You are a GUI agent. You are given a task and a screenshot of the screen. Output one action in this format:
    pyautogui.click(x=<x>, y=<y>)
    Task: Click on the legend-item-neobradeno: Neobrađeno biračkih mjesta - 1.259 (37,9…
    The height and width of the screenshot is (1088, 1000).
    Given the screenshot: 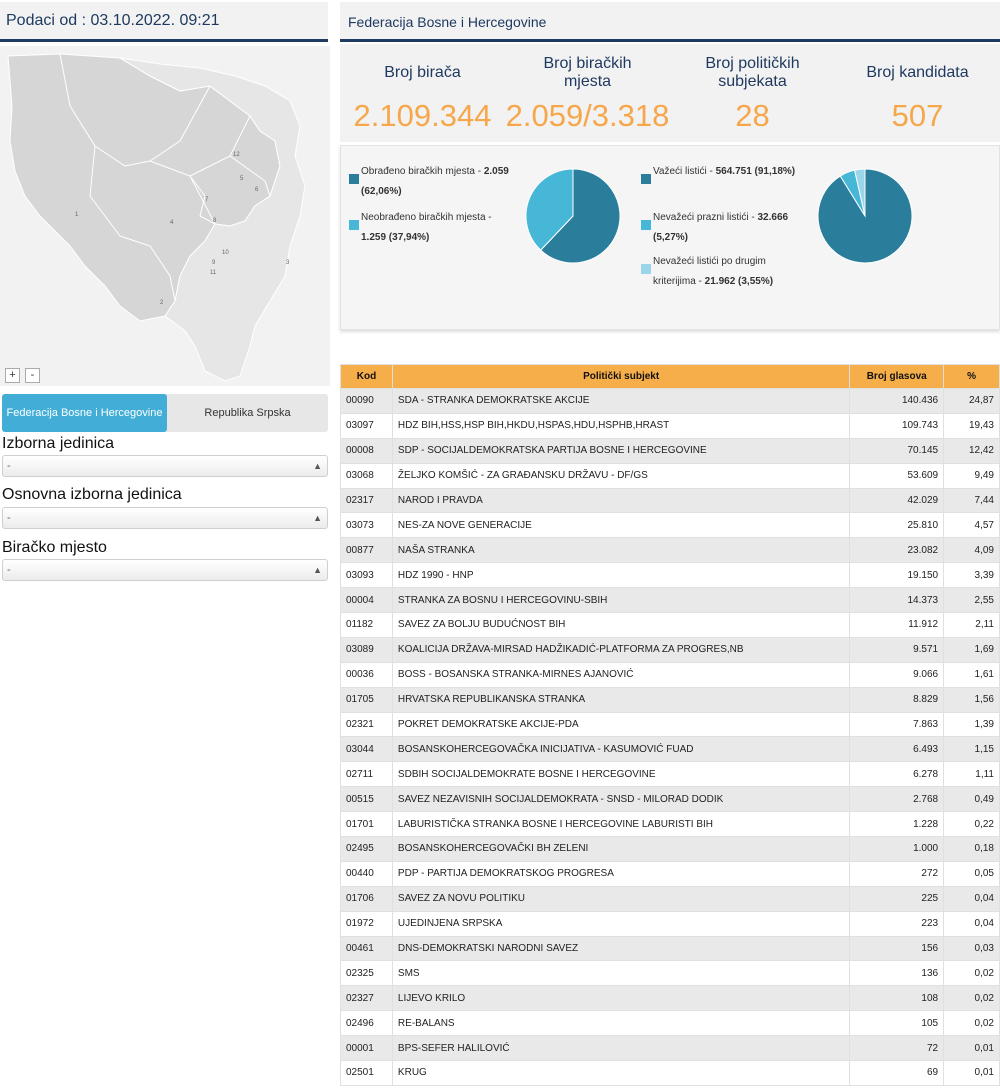 What is the action you would take?
    pyautogui.click(x=434, y=228)
    